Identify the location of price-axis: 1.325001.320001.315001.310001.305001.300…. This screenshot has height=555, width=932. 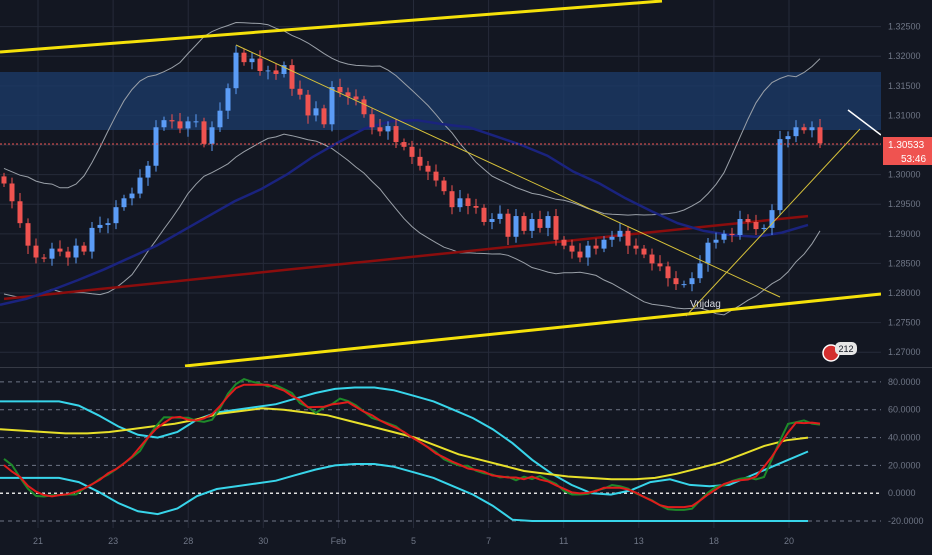
(906, 183).